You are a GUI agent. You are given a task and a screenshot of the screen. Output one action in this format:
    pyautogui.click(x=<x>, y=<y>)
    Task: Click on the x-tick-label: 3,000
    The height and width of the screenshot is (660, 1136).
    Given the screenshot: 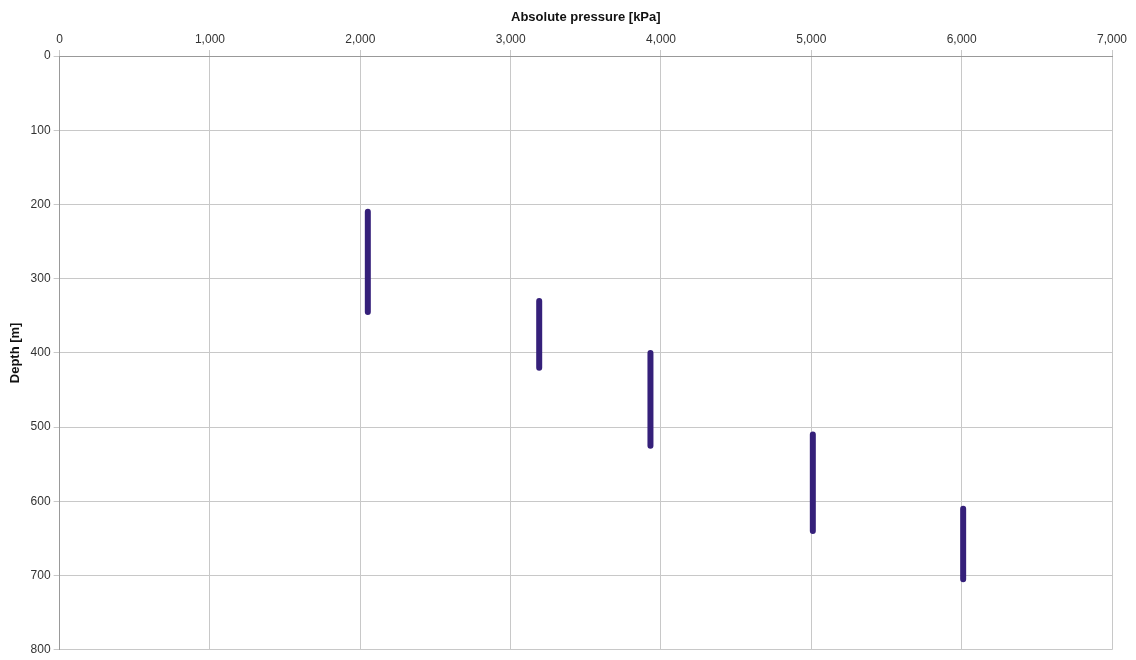 What is the action you would take?
    pyautogui.click(x=510, y=39)
    